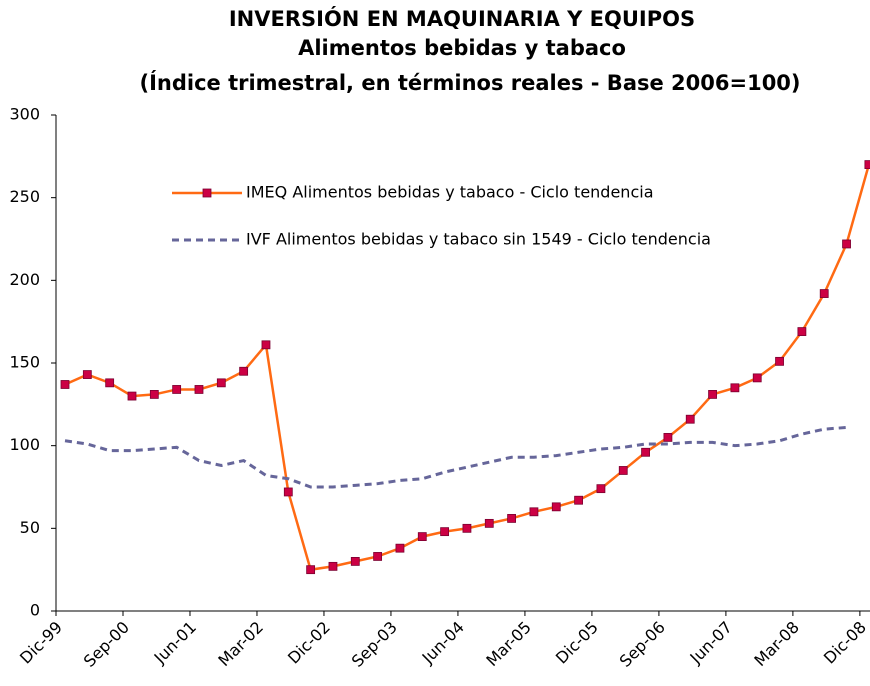 This screenshot has height=686, width=870. What do you see at coordinates (462, 18) in the screenshot?
I see `chart-title: INVERSIÓN EN MAQUINARIA Y EQUIPOS` at bounding box center [462, 18].